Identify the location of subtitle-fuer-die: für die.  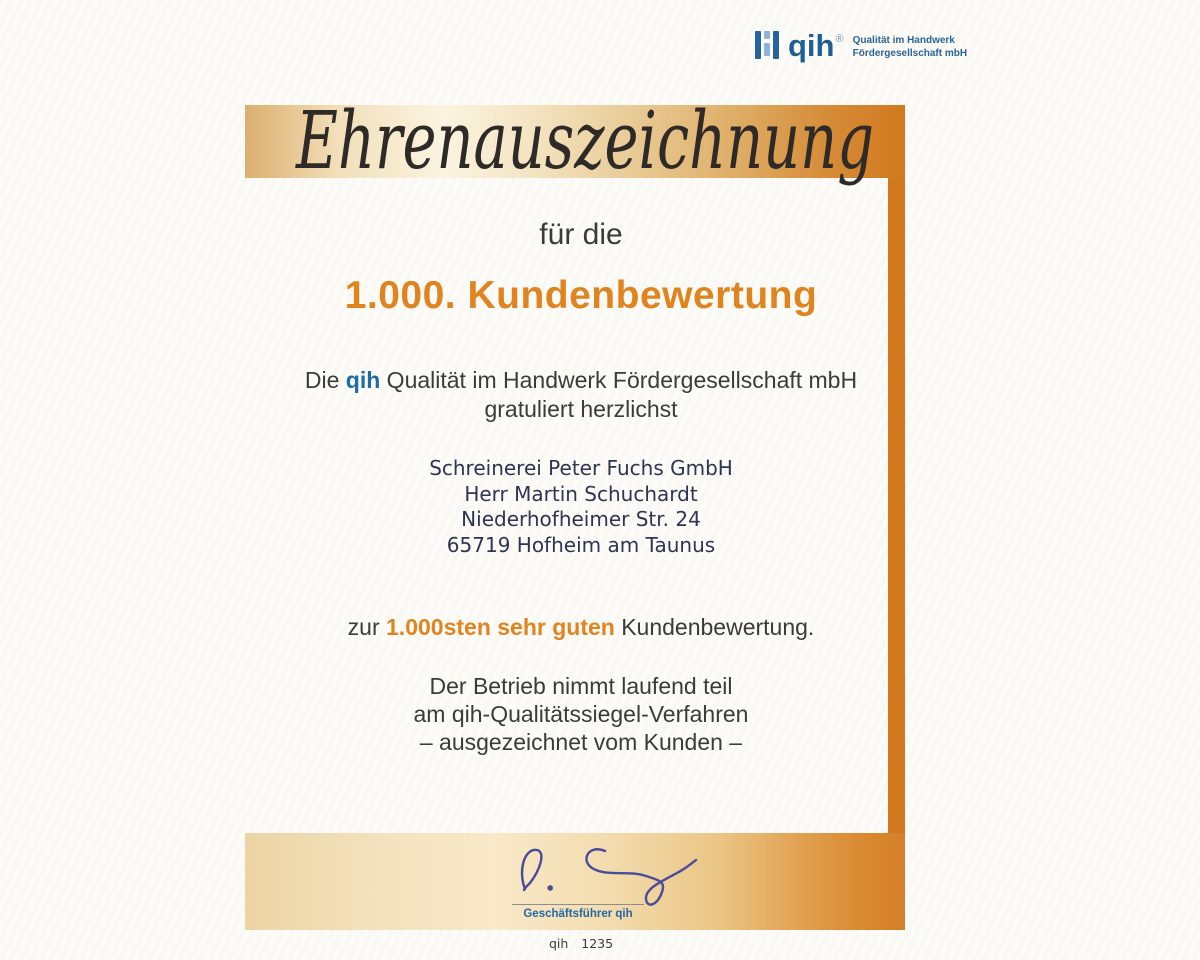
(581, 234).